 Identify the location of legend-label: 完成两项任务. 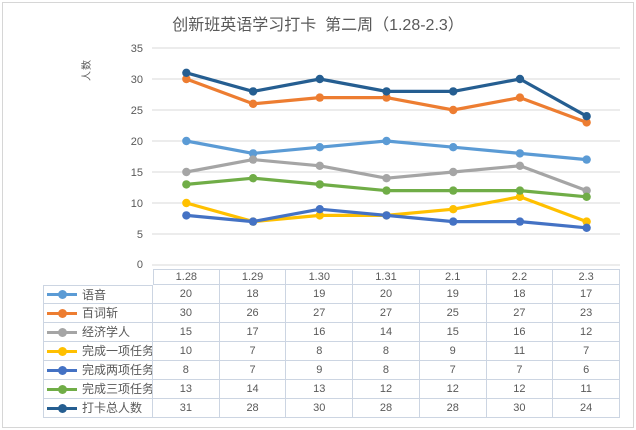
(117, 370).